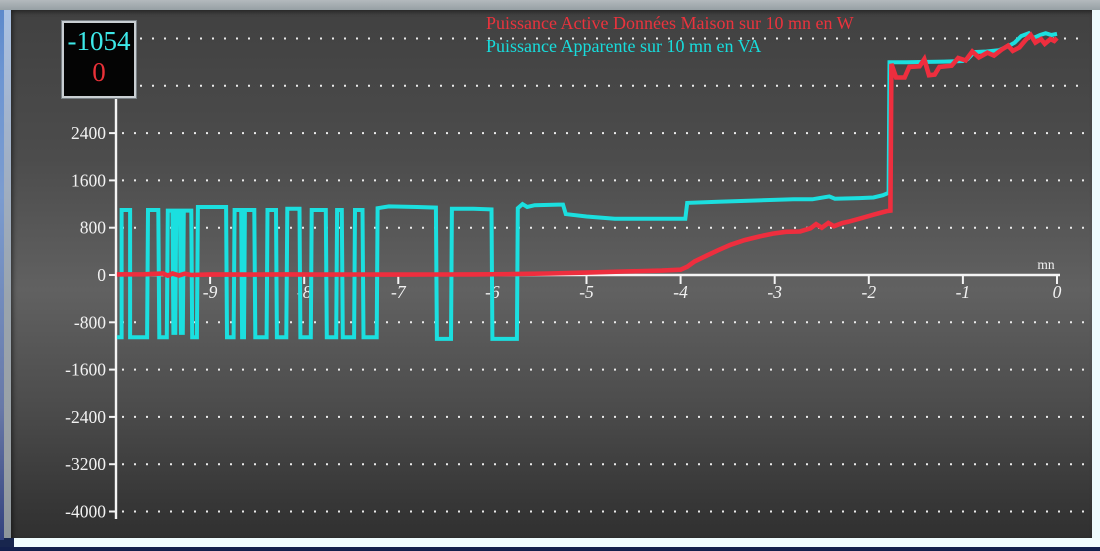 The width and height of the screenshot is (1100, 551). What do you see at coordinates (99, 41) in the screenshot?
I see `apparent-power-readout: -1054` at bounding box center [99, 41].